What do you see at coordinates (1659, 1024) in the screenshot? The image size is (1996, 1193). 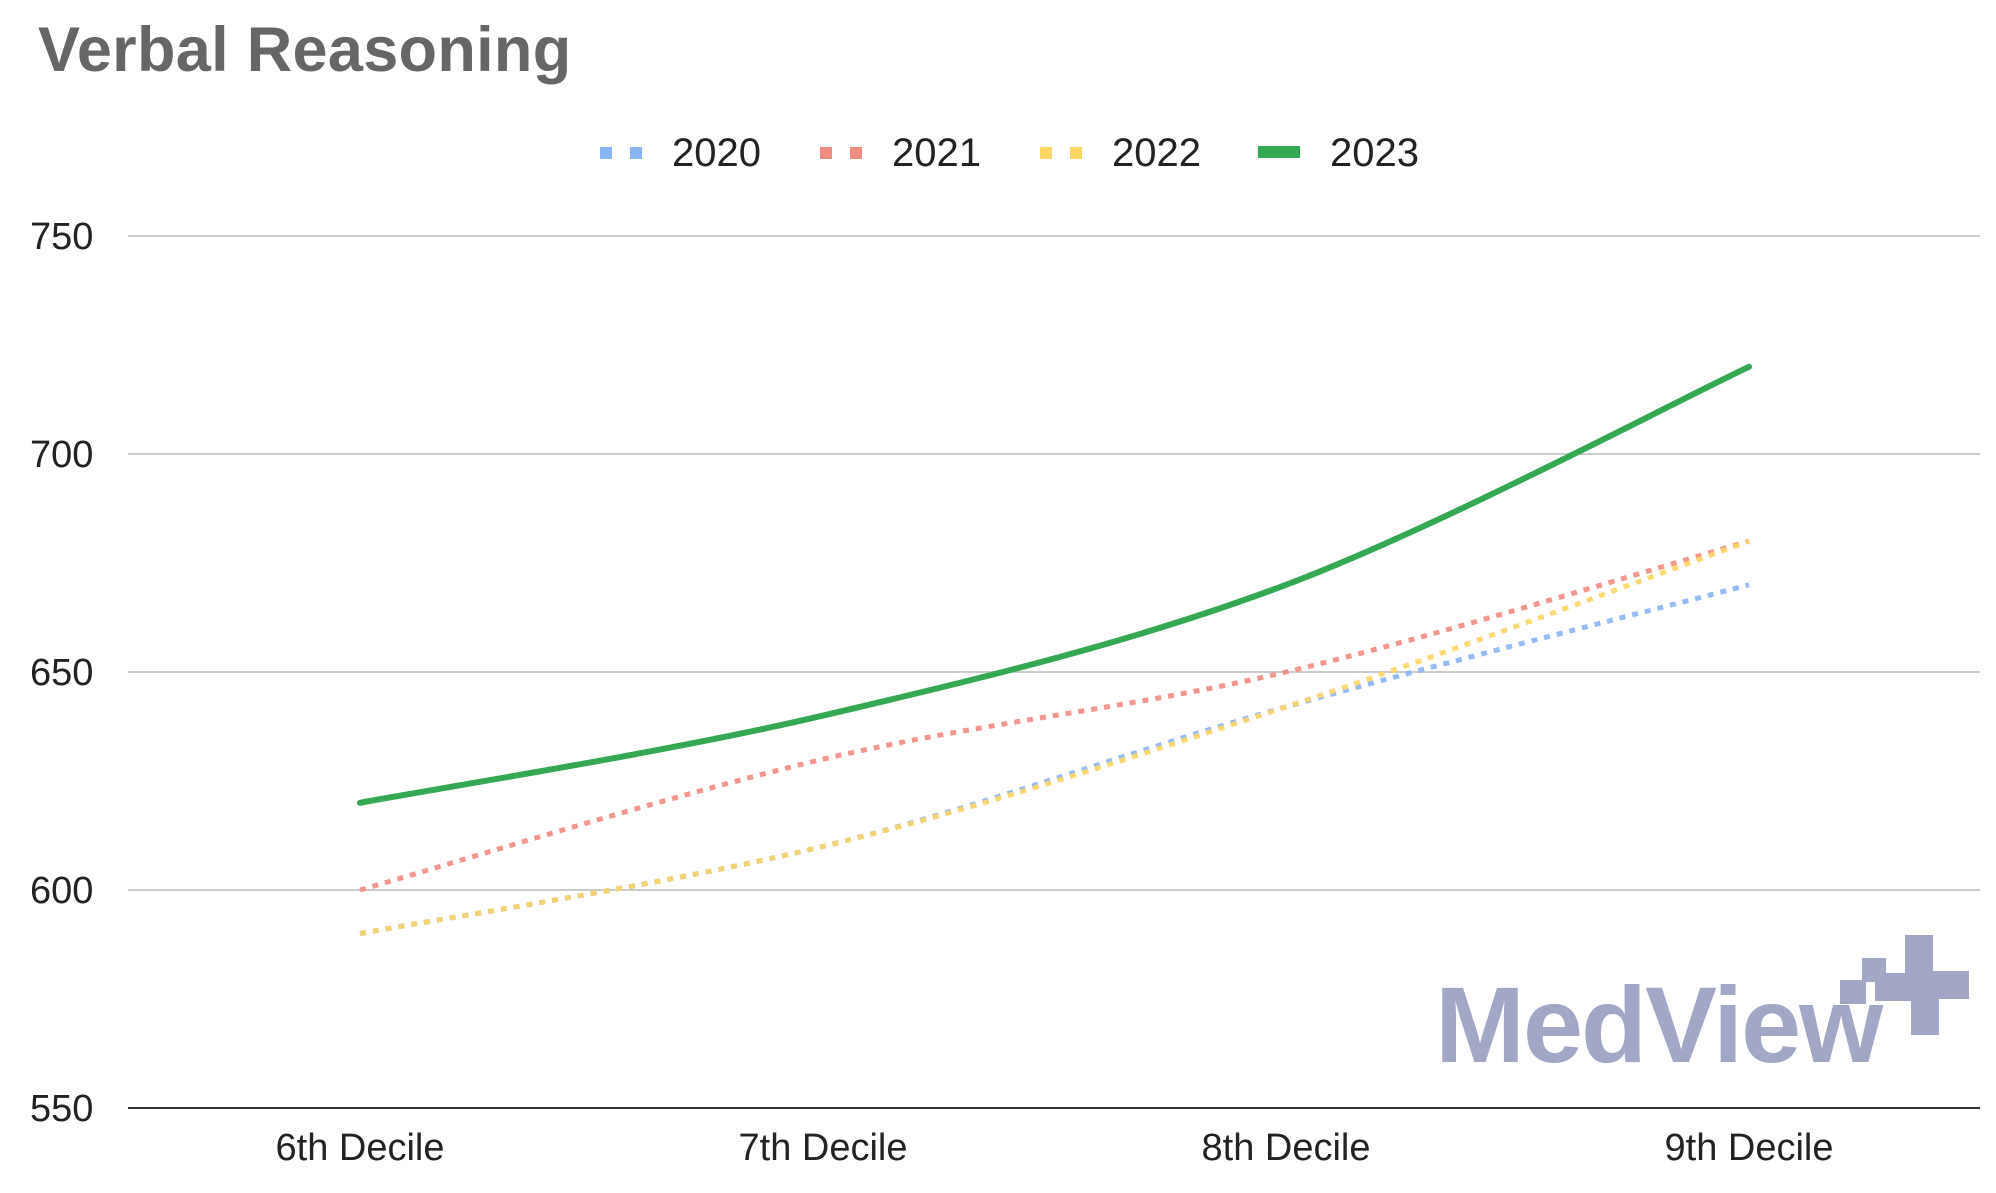 I see `watermark-text: MedView` at bounding box center [1659, 1024].